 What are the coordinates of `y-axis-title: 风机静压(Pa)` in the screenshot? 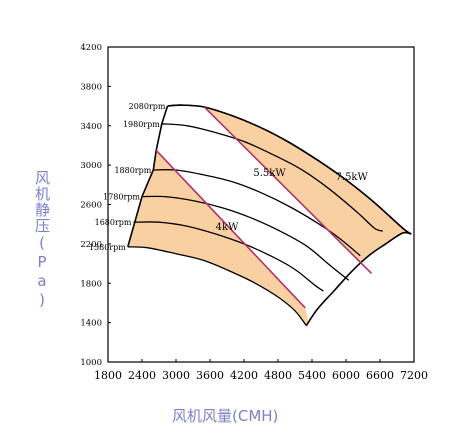 It's located at (42, 240).